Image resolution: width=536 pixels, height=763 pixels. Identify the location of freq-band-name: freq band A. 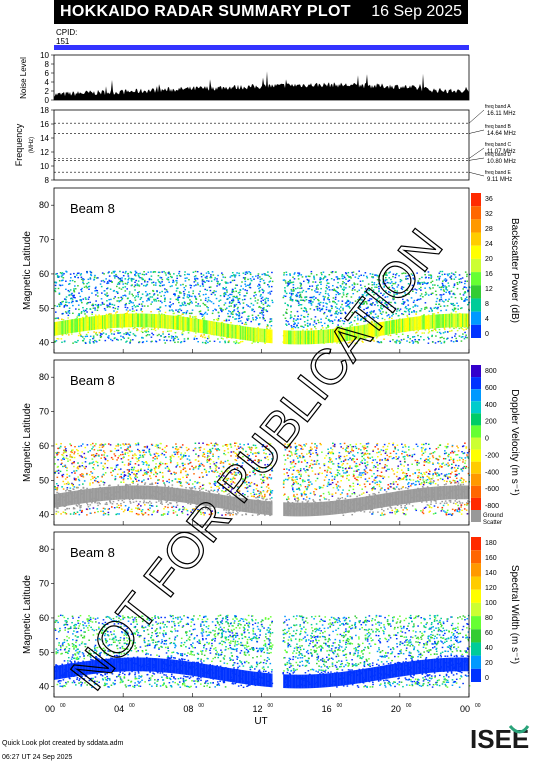
(498, 107).